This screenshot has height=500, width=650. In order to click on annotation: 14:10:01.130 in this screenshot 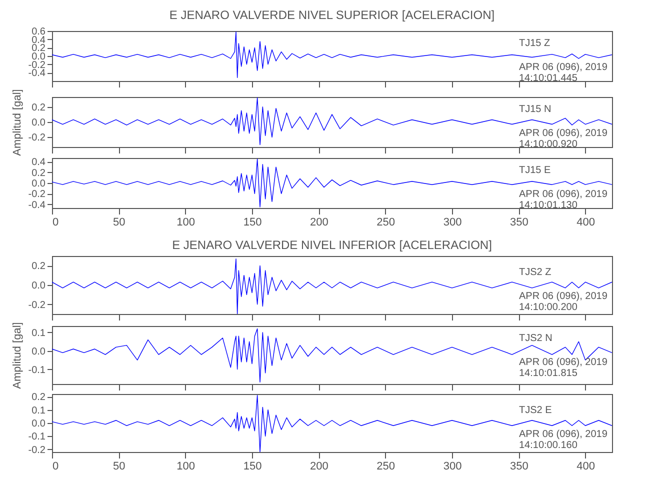, I will do `click(548, 205)`.